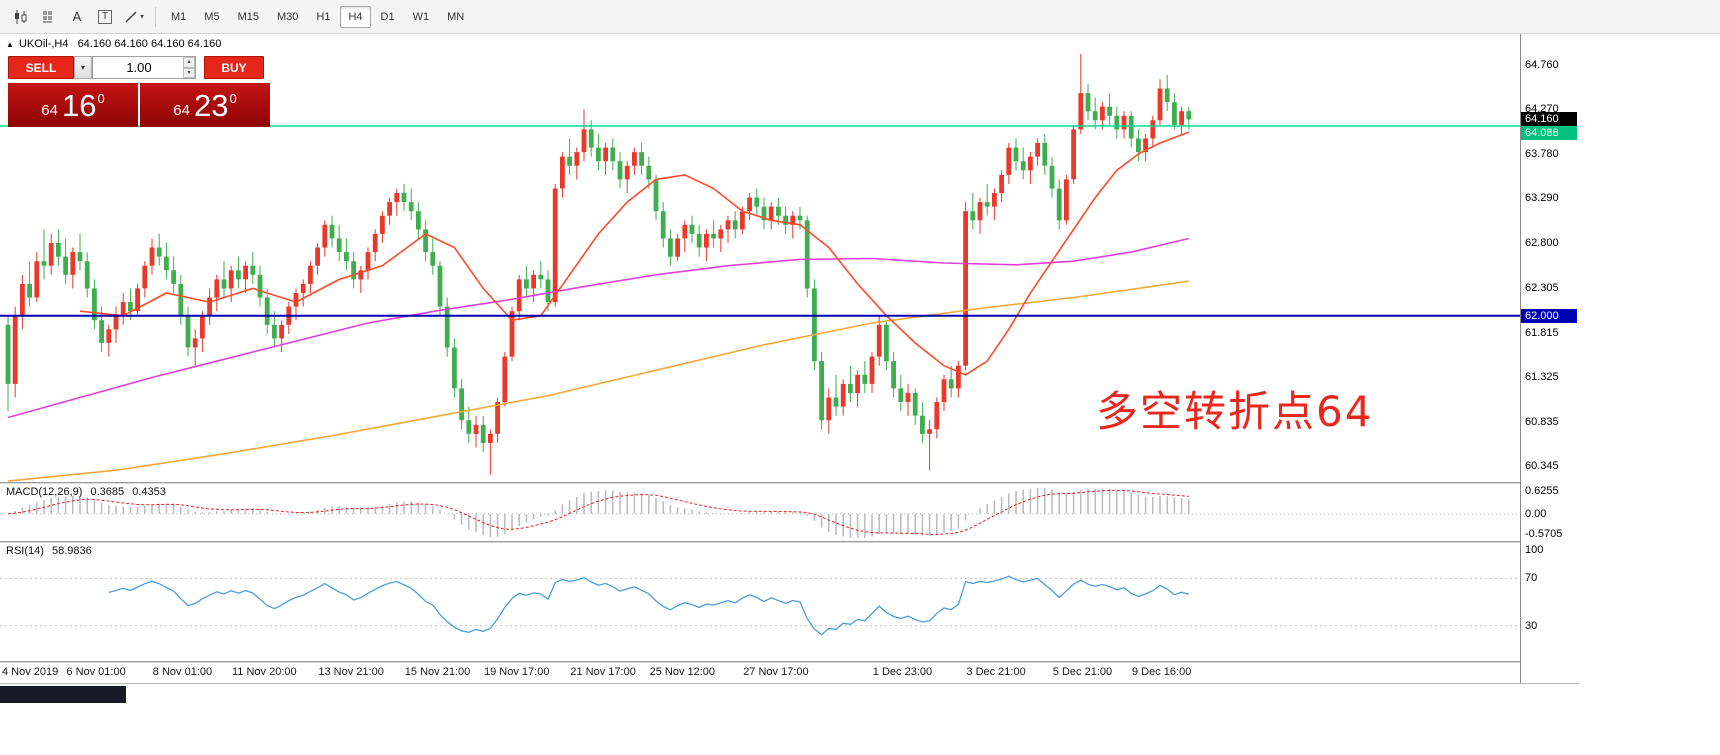 The height and width of the screenshot is (755, 1720). I want to click on macd-svg, so click(760, 512).